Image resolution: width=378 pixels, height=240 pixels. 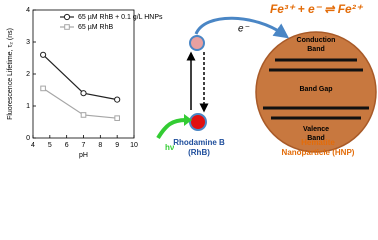 I want to click on y-tick-label: 2, so click(x=28, y=74).